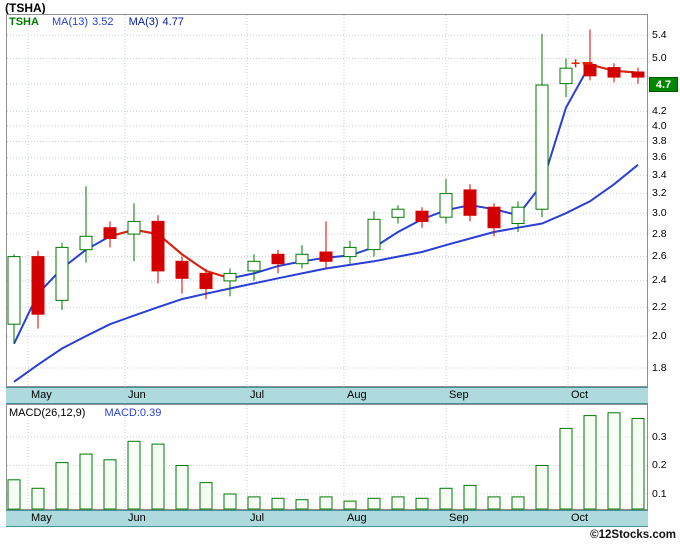 The image size is (680, 546). I want to click on site-credit: ©12Stocks.com, so click(633, 535).